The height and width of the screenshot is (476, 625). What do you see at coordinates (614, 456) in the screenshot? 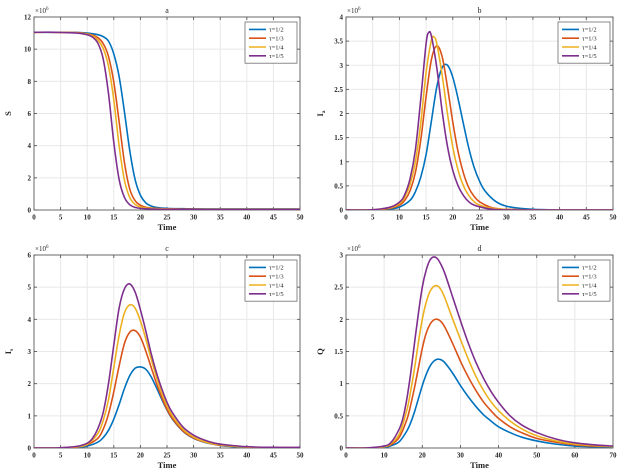
I see `x-tick-label: 70` at bounding box center [614, 456].